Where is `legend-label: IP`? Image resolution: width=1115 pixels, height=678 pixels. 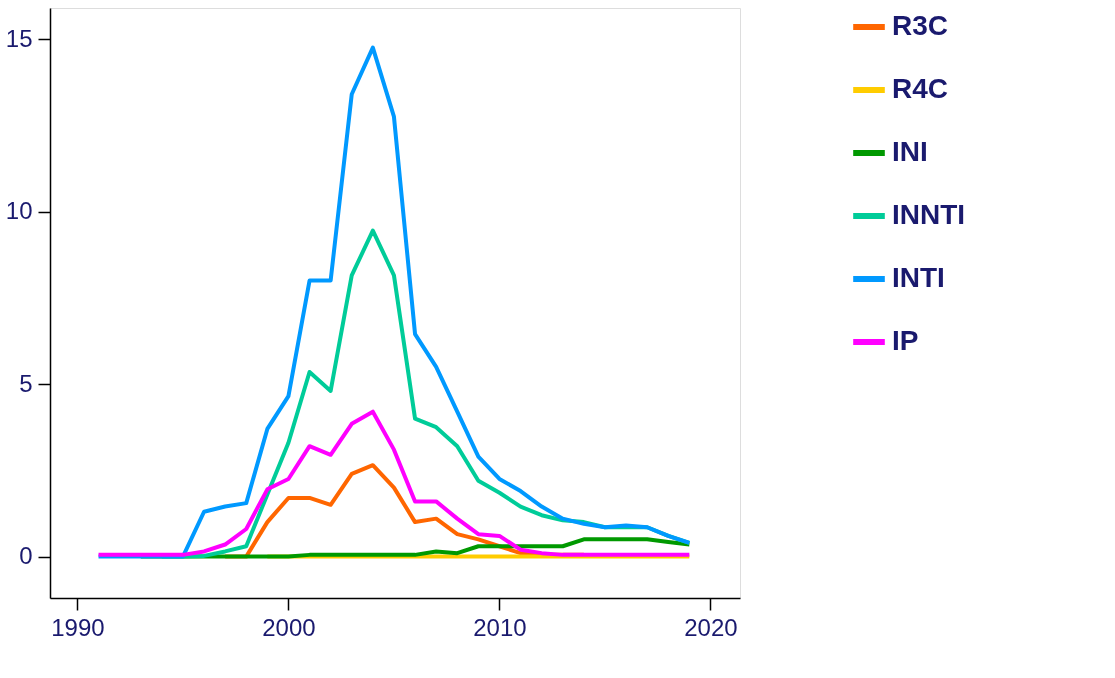
legend-label: IP is located at coordinates (905, 340).